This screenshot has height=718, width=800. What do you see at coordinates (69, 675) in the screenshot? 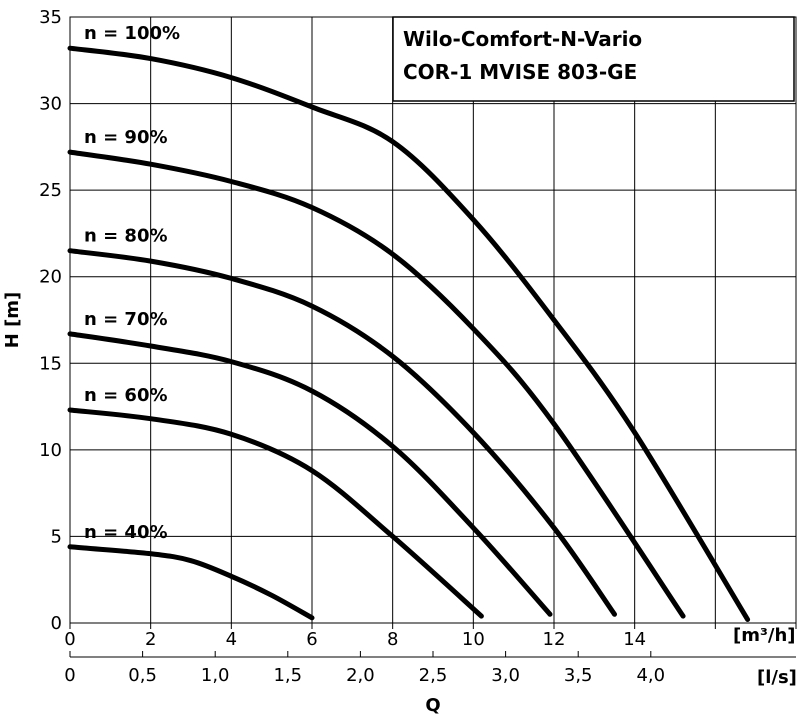
I see `secondary-tick-label: 0` at bounding box center [69, 675].